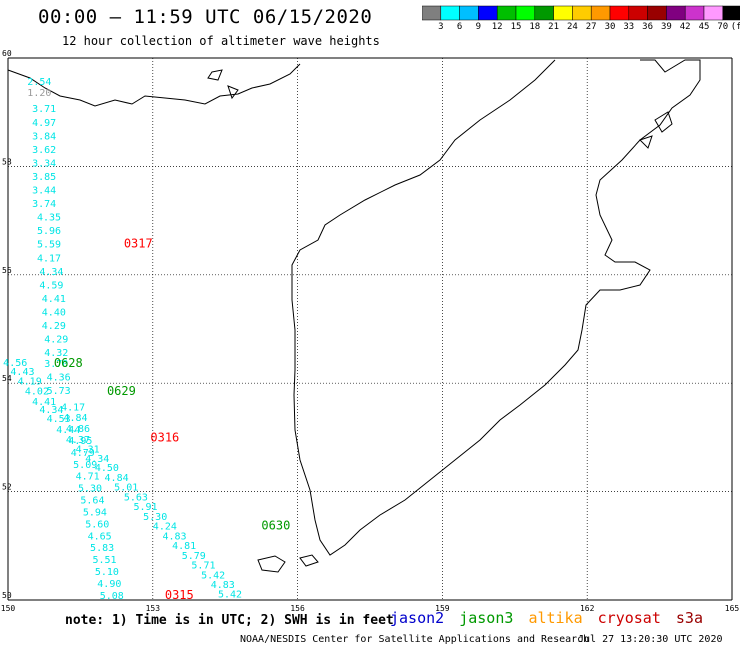 Image resolution: width=740 pixels, height=650 pixels. I want to click on colorbar-label: 30, so click(610, 27).